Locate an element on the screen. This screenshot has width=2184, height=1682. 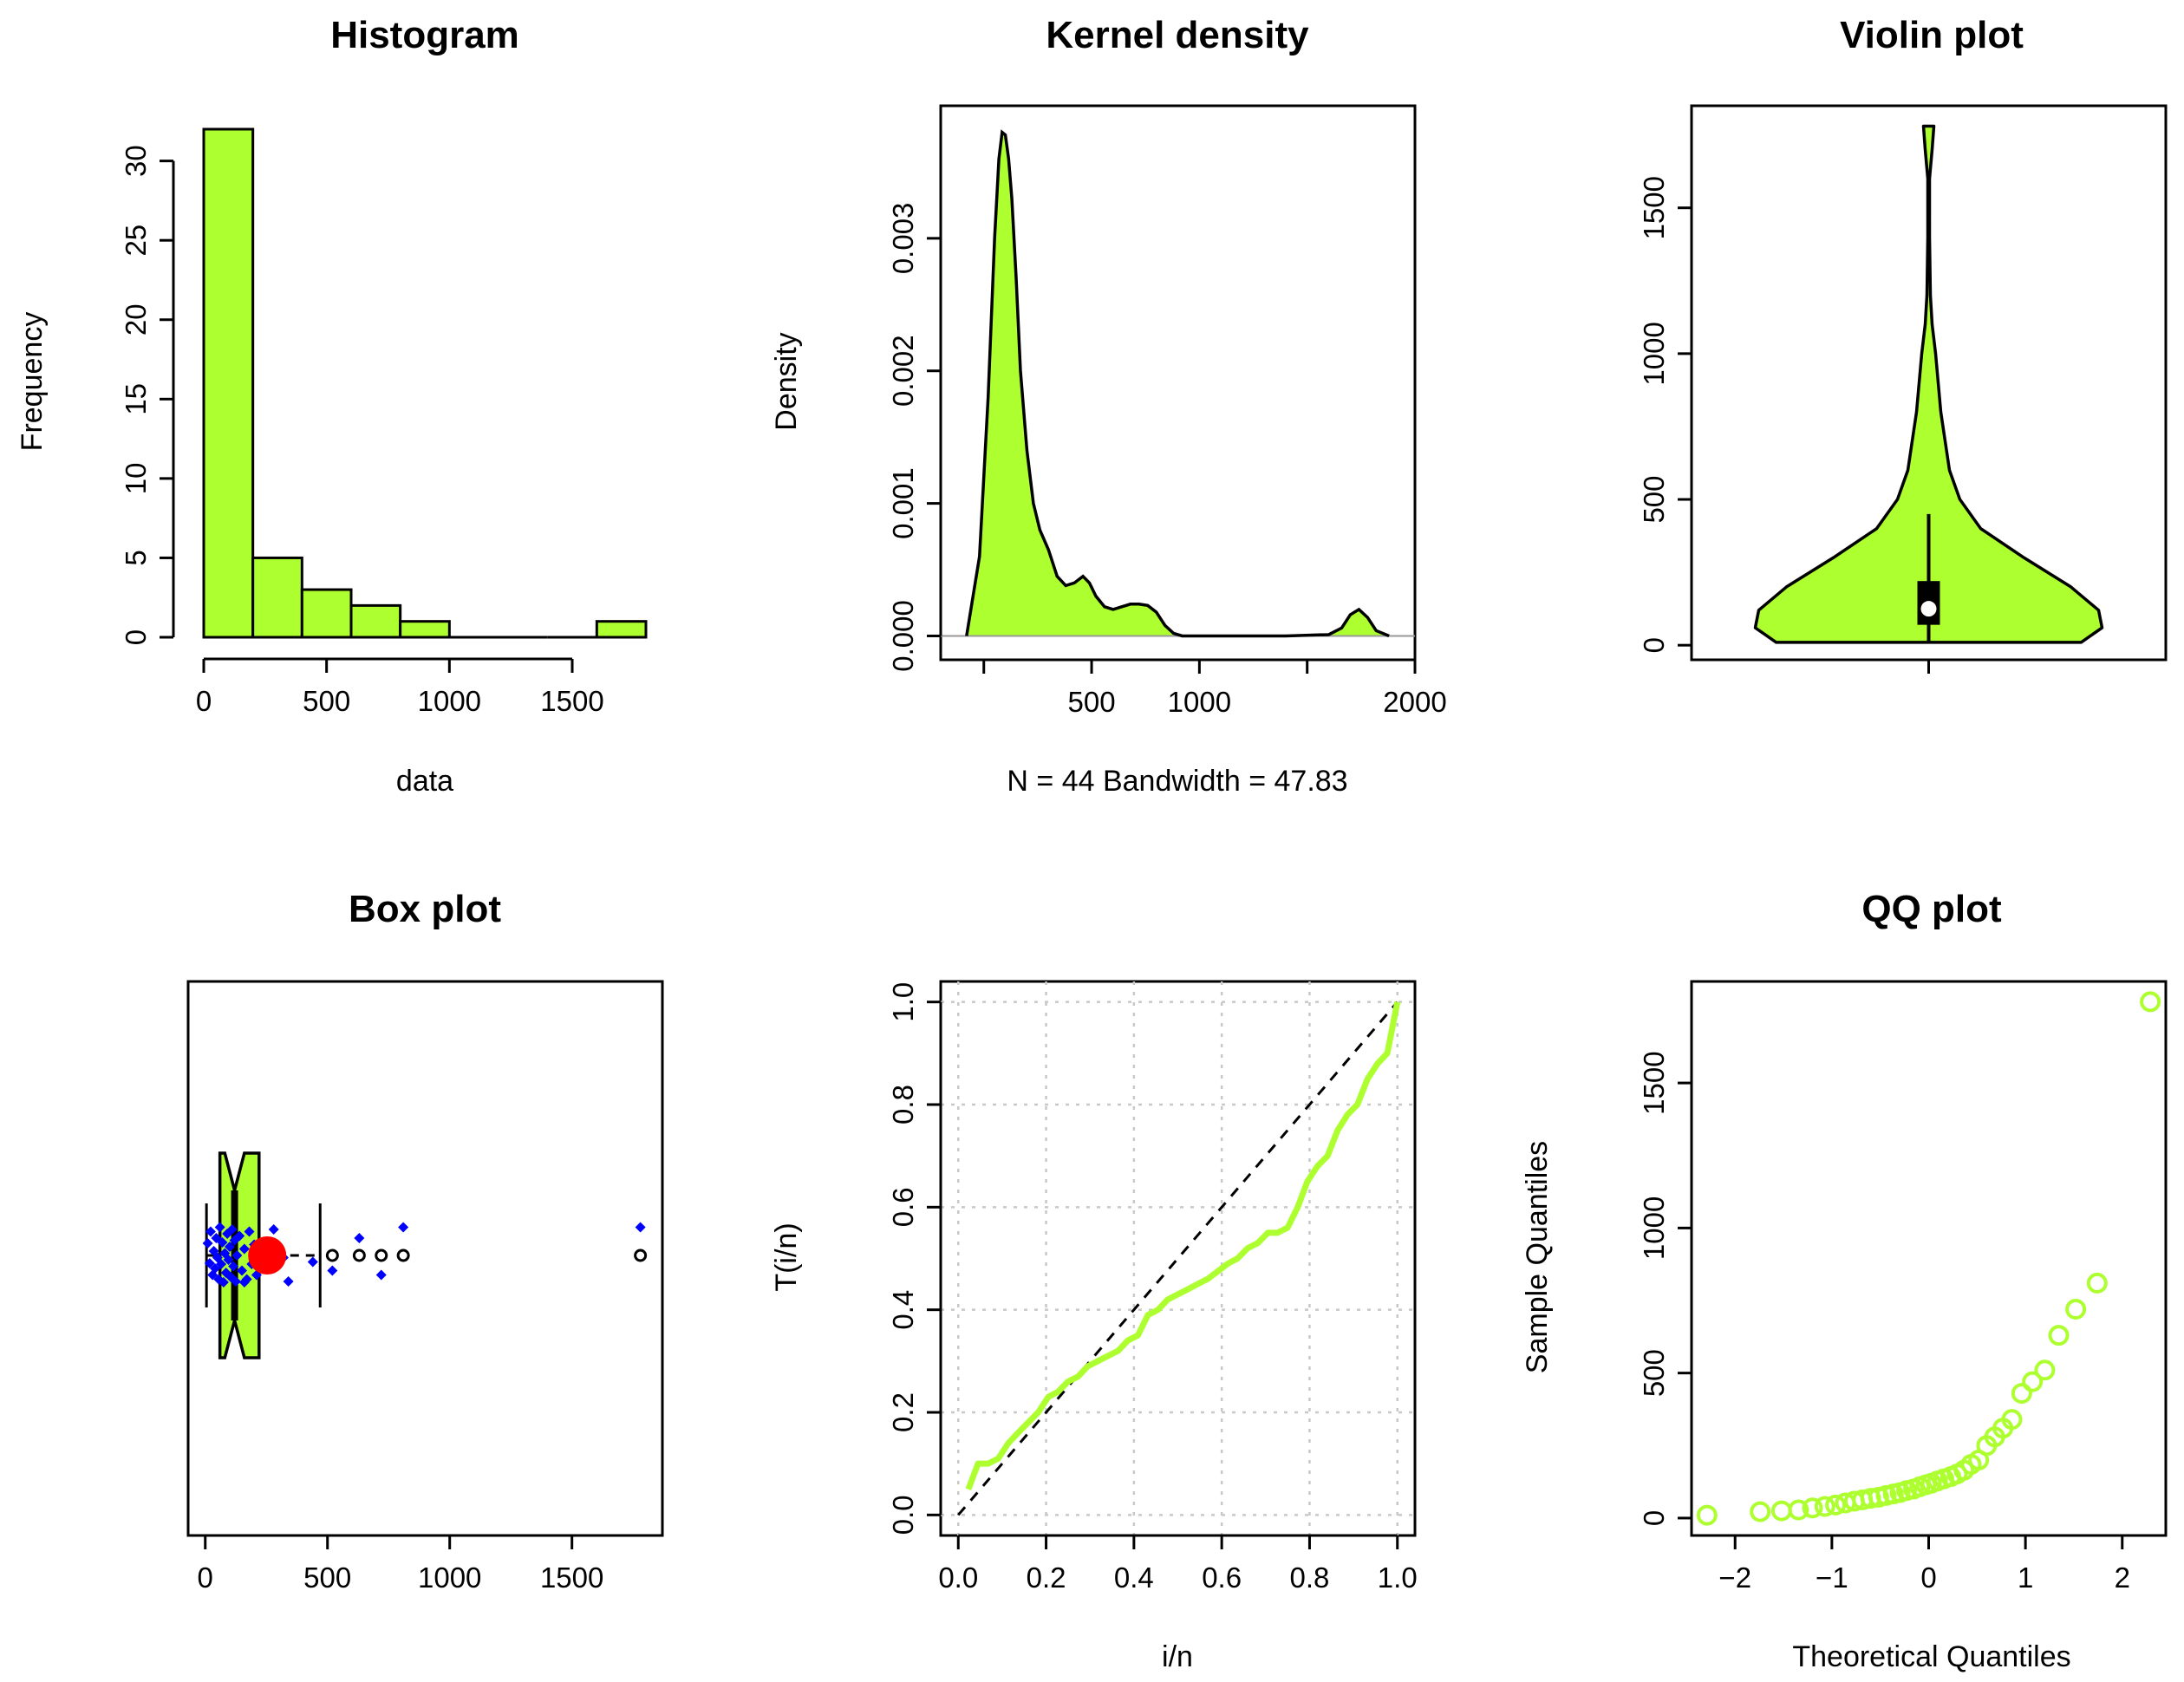
ttt-y-ytick-label: 0.0 is located at coordinates (903, 1515).